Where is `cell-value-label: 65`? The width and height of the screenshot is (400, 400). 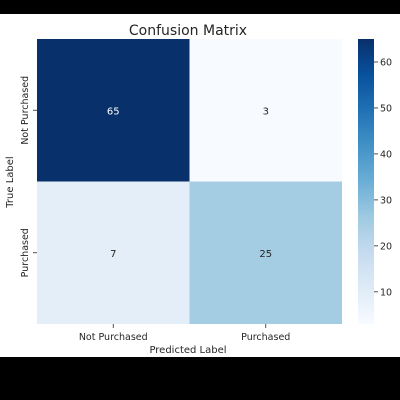 cell-value-label: 65 is located at coordinates (113, 111).